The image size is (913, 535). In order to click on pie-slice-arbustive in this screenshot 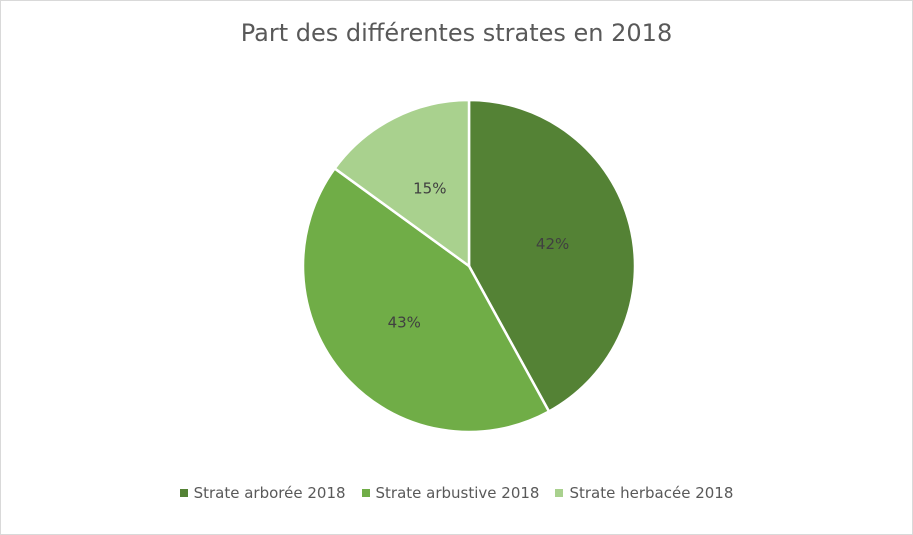, I will do `click(426, 300)`.